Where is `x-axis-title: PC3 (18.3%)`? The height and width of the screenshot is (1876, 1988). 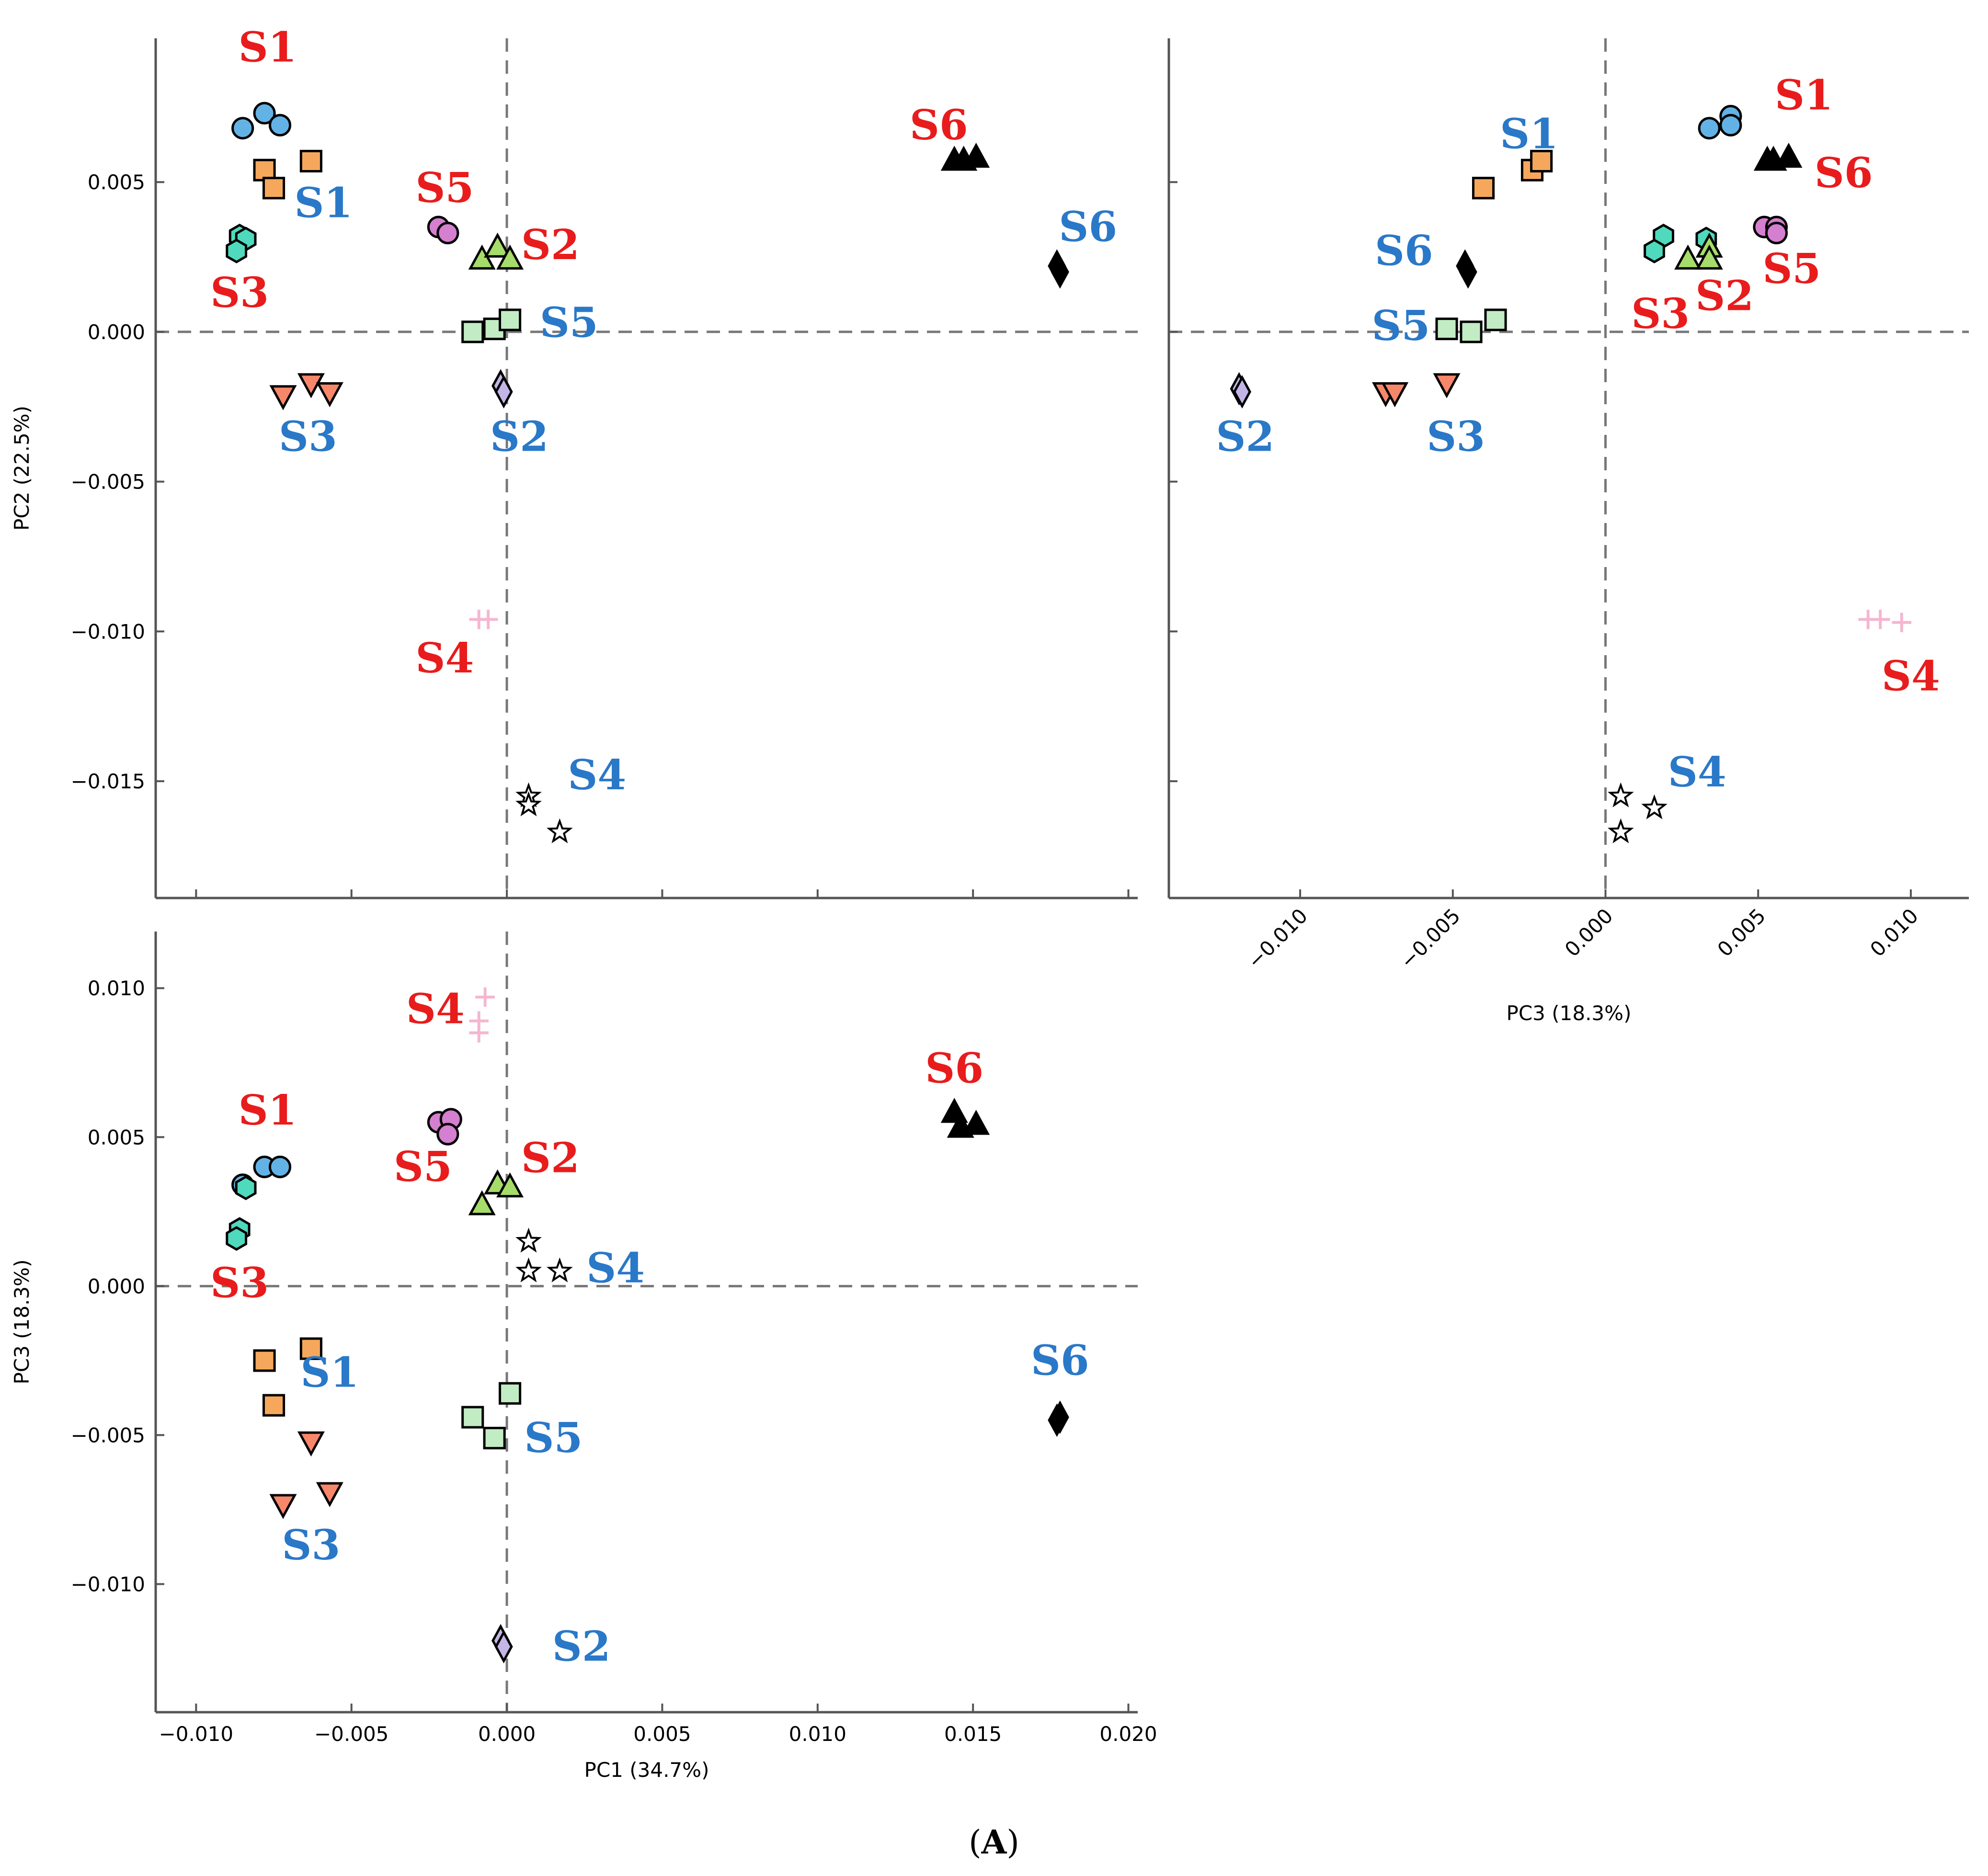
x-axis-title: PC3 (18.3%) is located at coordinates (1569, 1013).